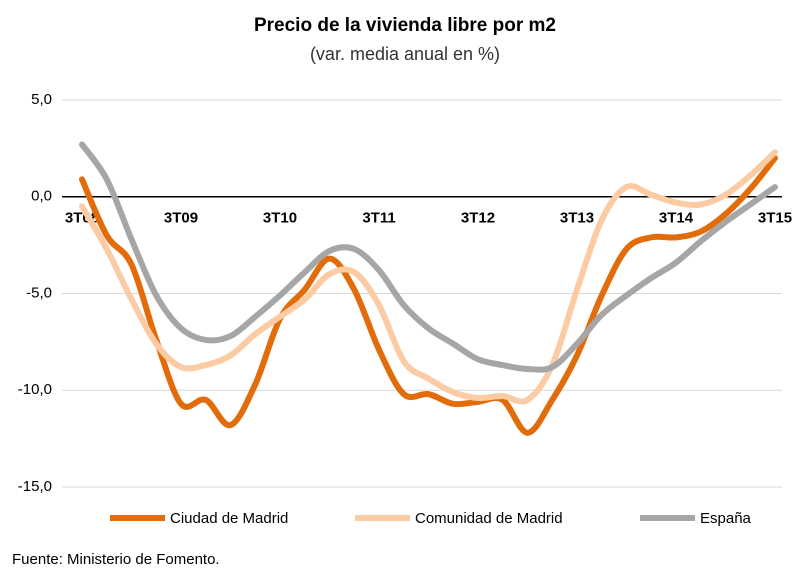 The width and height of the screenshot is (800, 572). I want to click on legend-item: España, so click(696, 518).